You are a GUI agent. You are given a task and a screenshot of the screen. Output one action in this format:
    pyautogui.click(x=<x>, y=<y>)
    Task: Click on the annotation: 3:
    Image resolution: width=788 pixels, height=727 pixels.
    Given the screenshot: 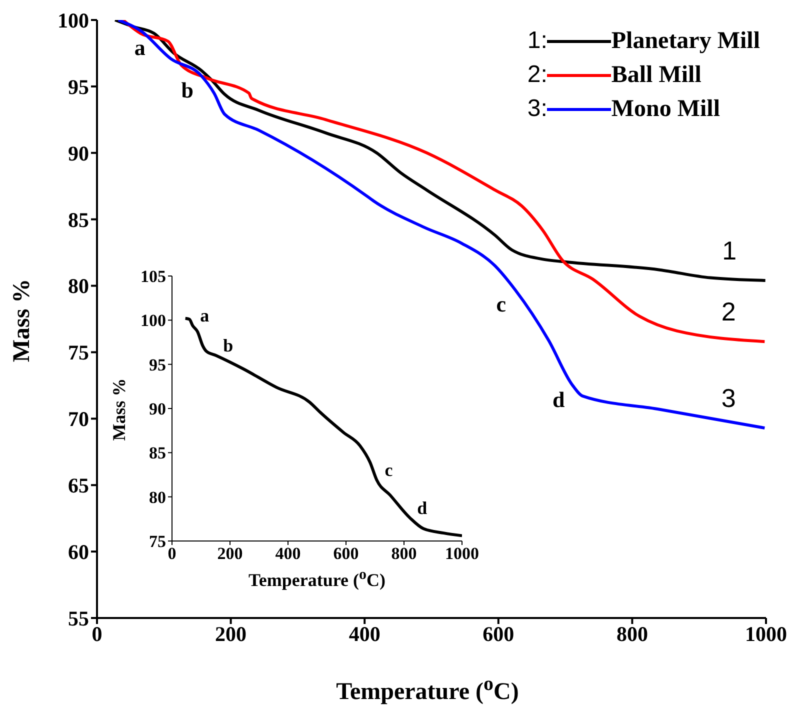 What is the action you would take?
    pyautogui.click(x=537, y=109)
    